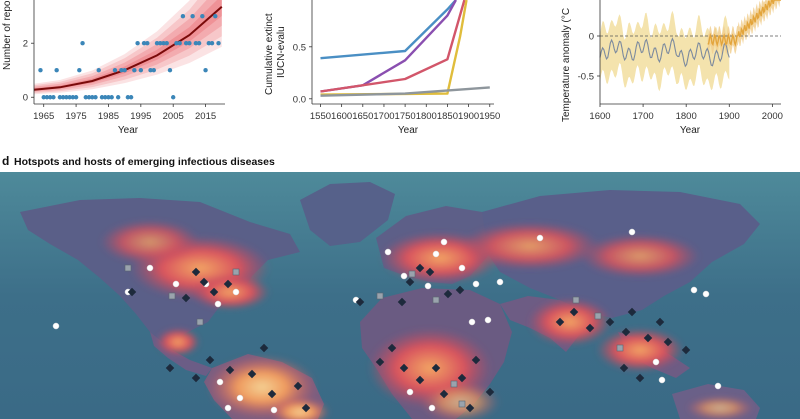 This screenshot has height=419, width=800. What do you see at coordinates (108, 116) in the screenshot?
I see `x-tick-label: 1985` at bounding box center [108, 116].